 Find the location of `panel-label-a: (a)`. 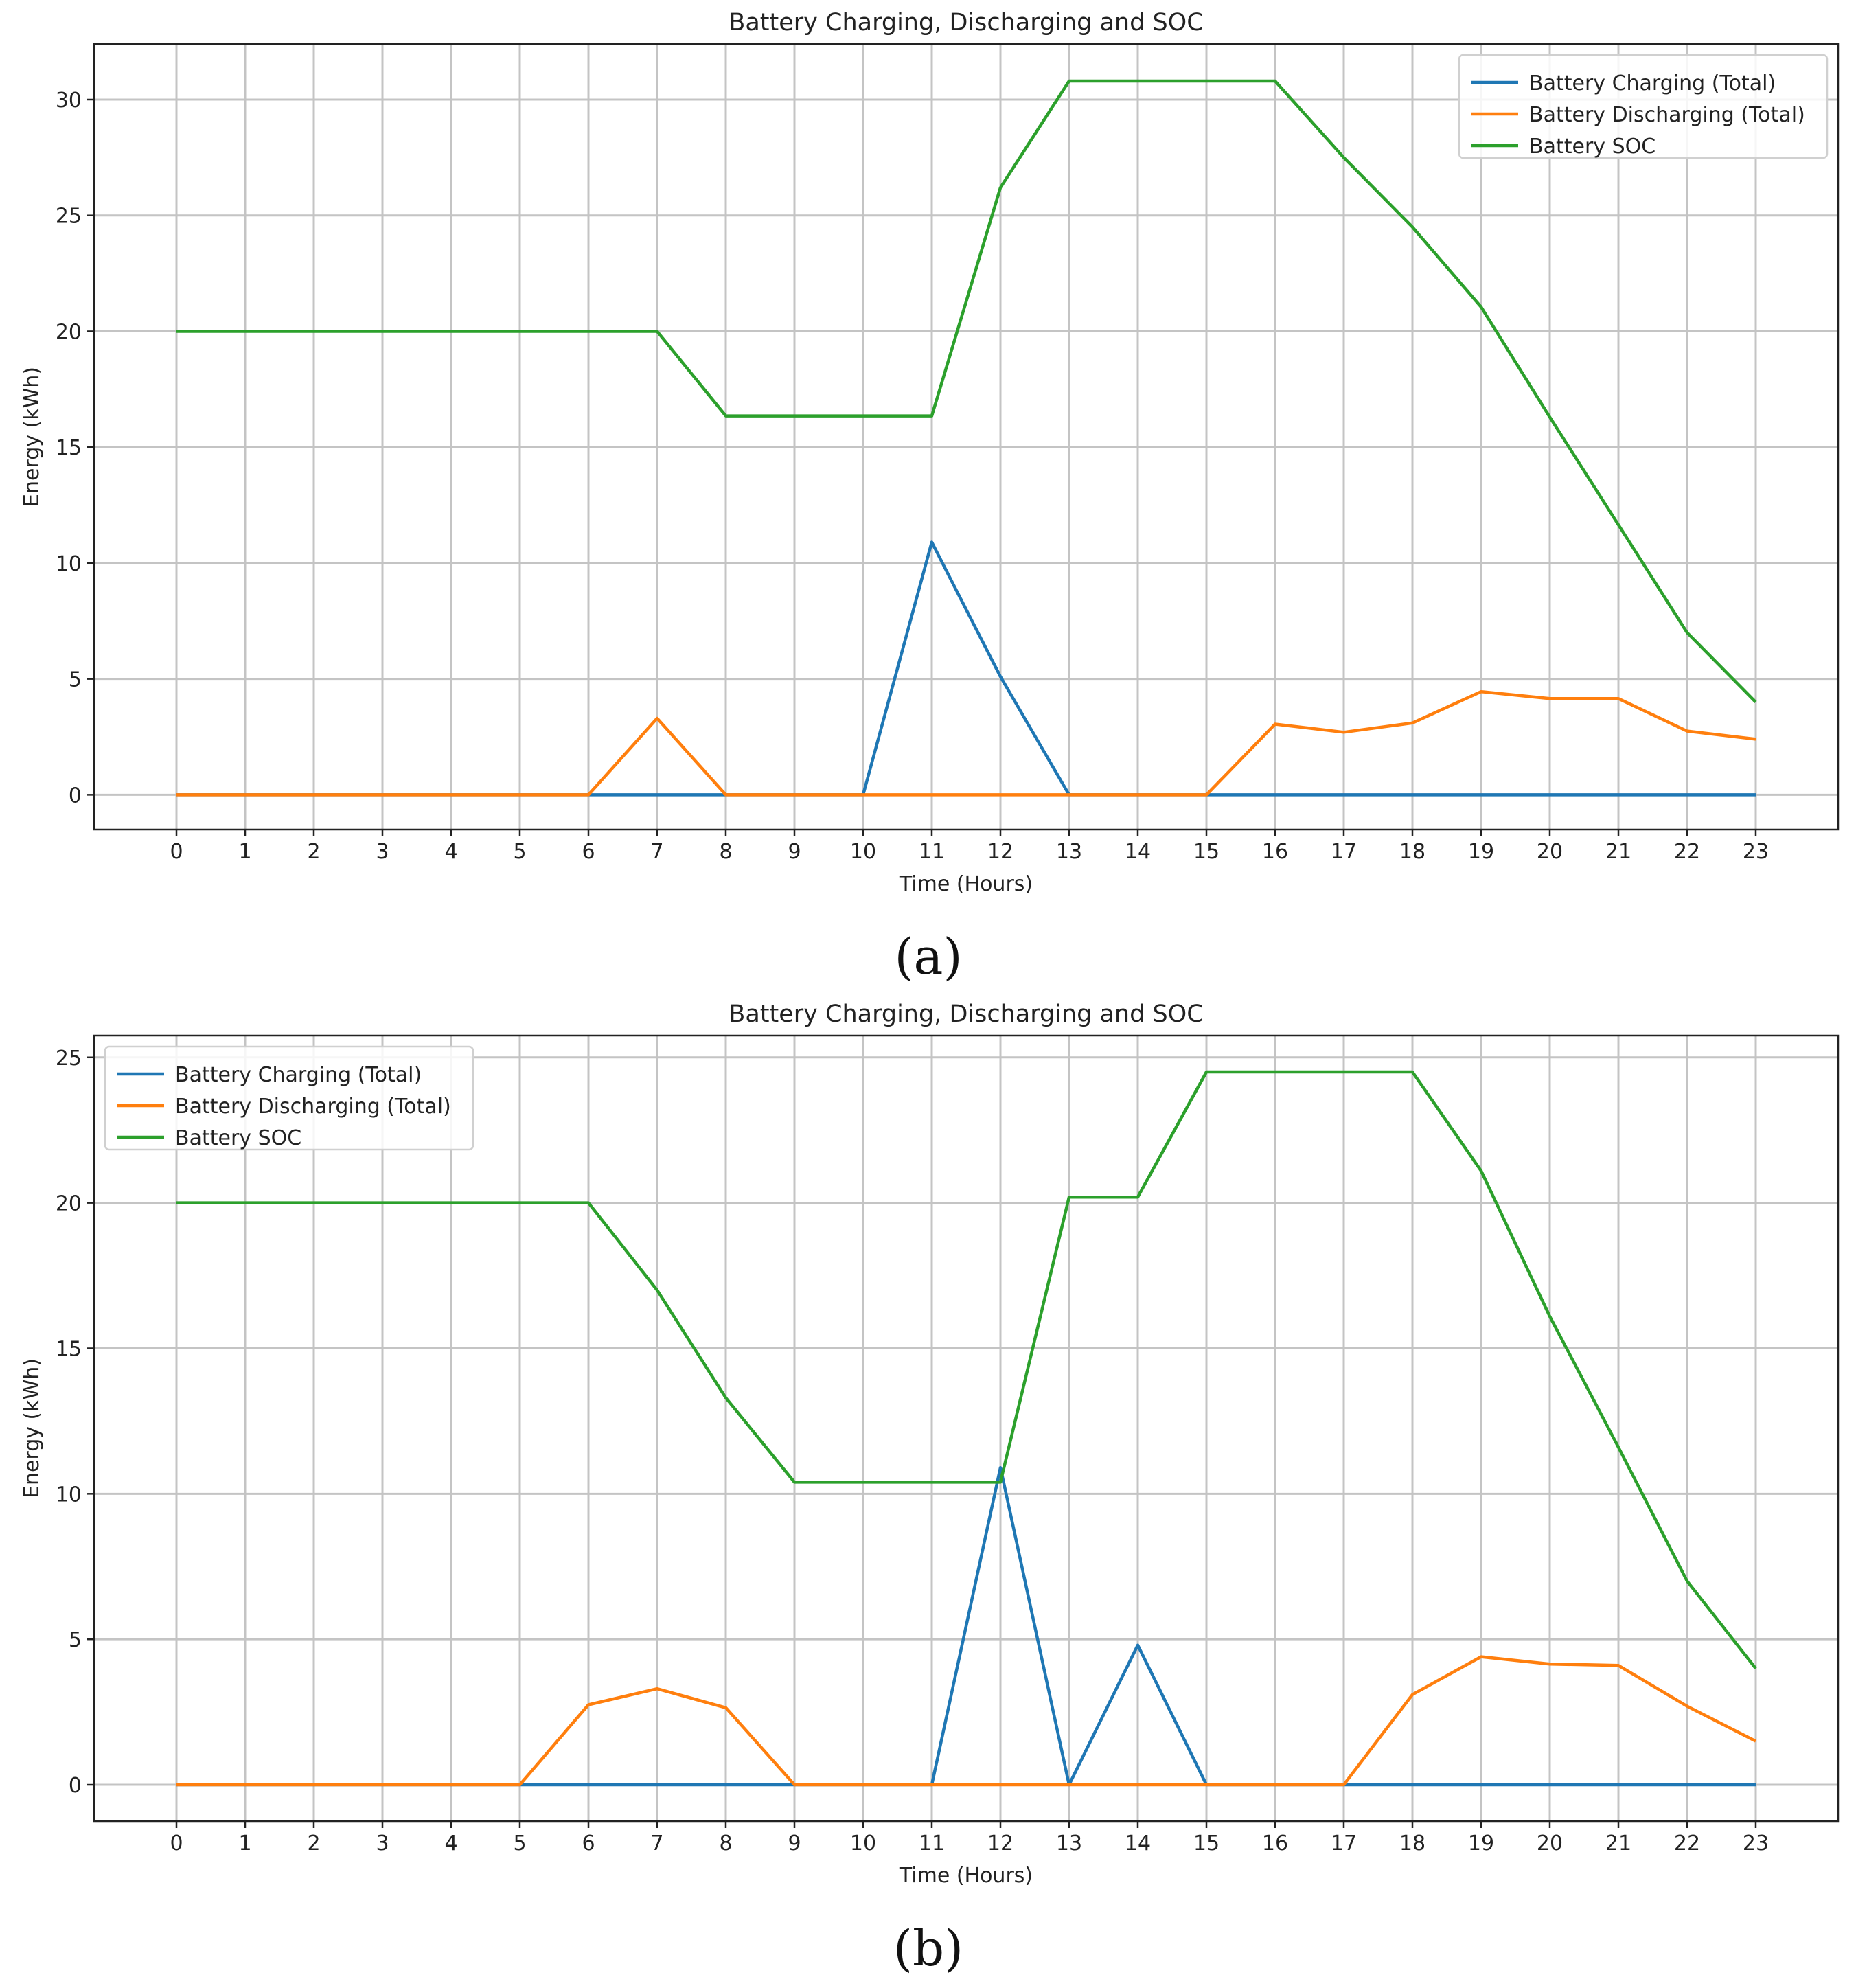

panel-label-a: (a) is located at coordinates (928, 956).